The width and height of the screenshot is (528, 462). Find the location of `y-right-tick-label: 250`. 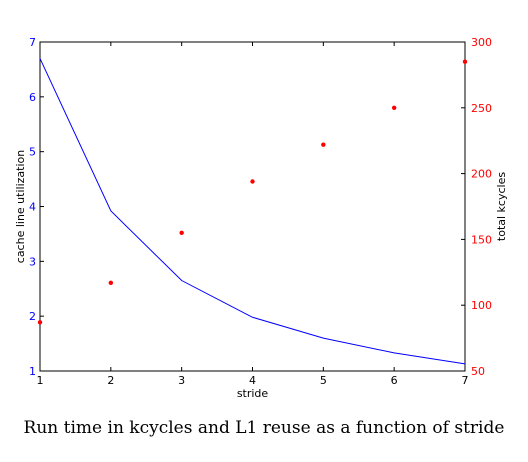

y-right-tick-label: 250 is located at coordinates (481, 108).